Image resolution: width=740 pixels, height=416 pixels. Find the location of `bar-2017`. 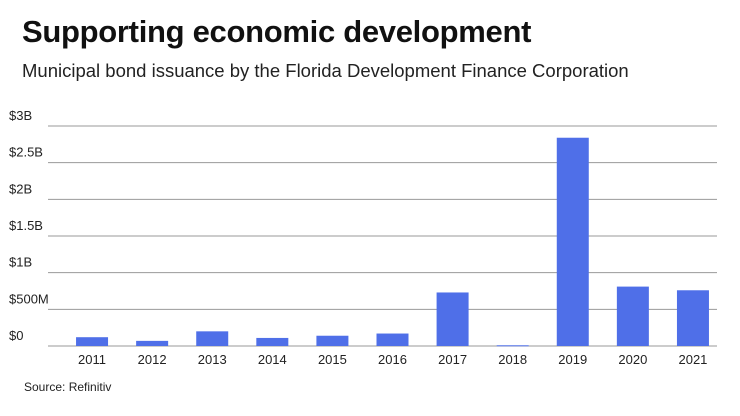

bar-2017 is located at coordinates (452, 319).